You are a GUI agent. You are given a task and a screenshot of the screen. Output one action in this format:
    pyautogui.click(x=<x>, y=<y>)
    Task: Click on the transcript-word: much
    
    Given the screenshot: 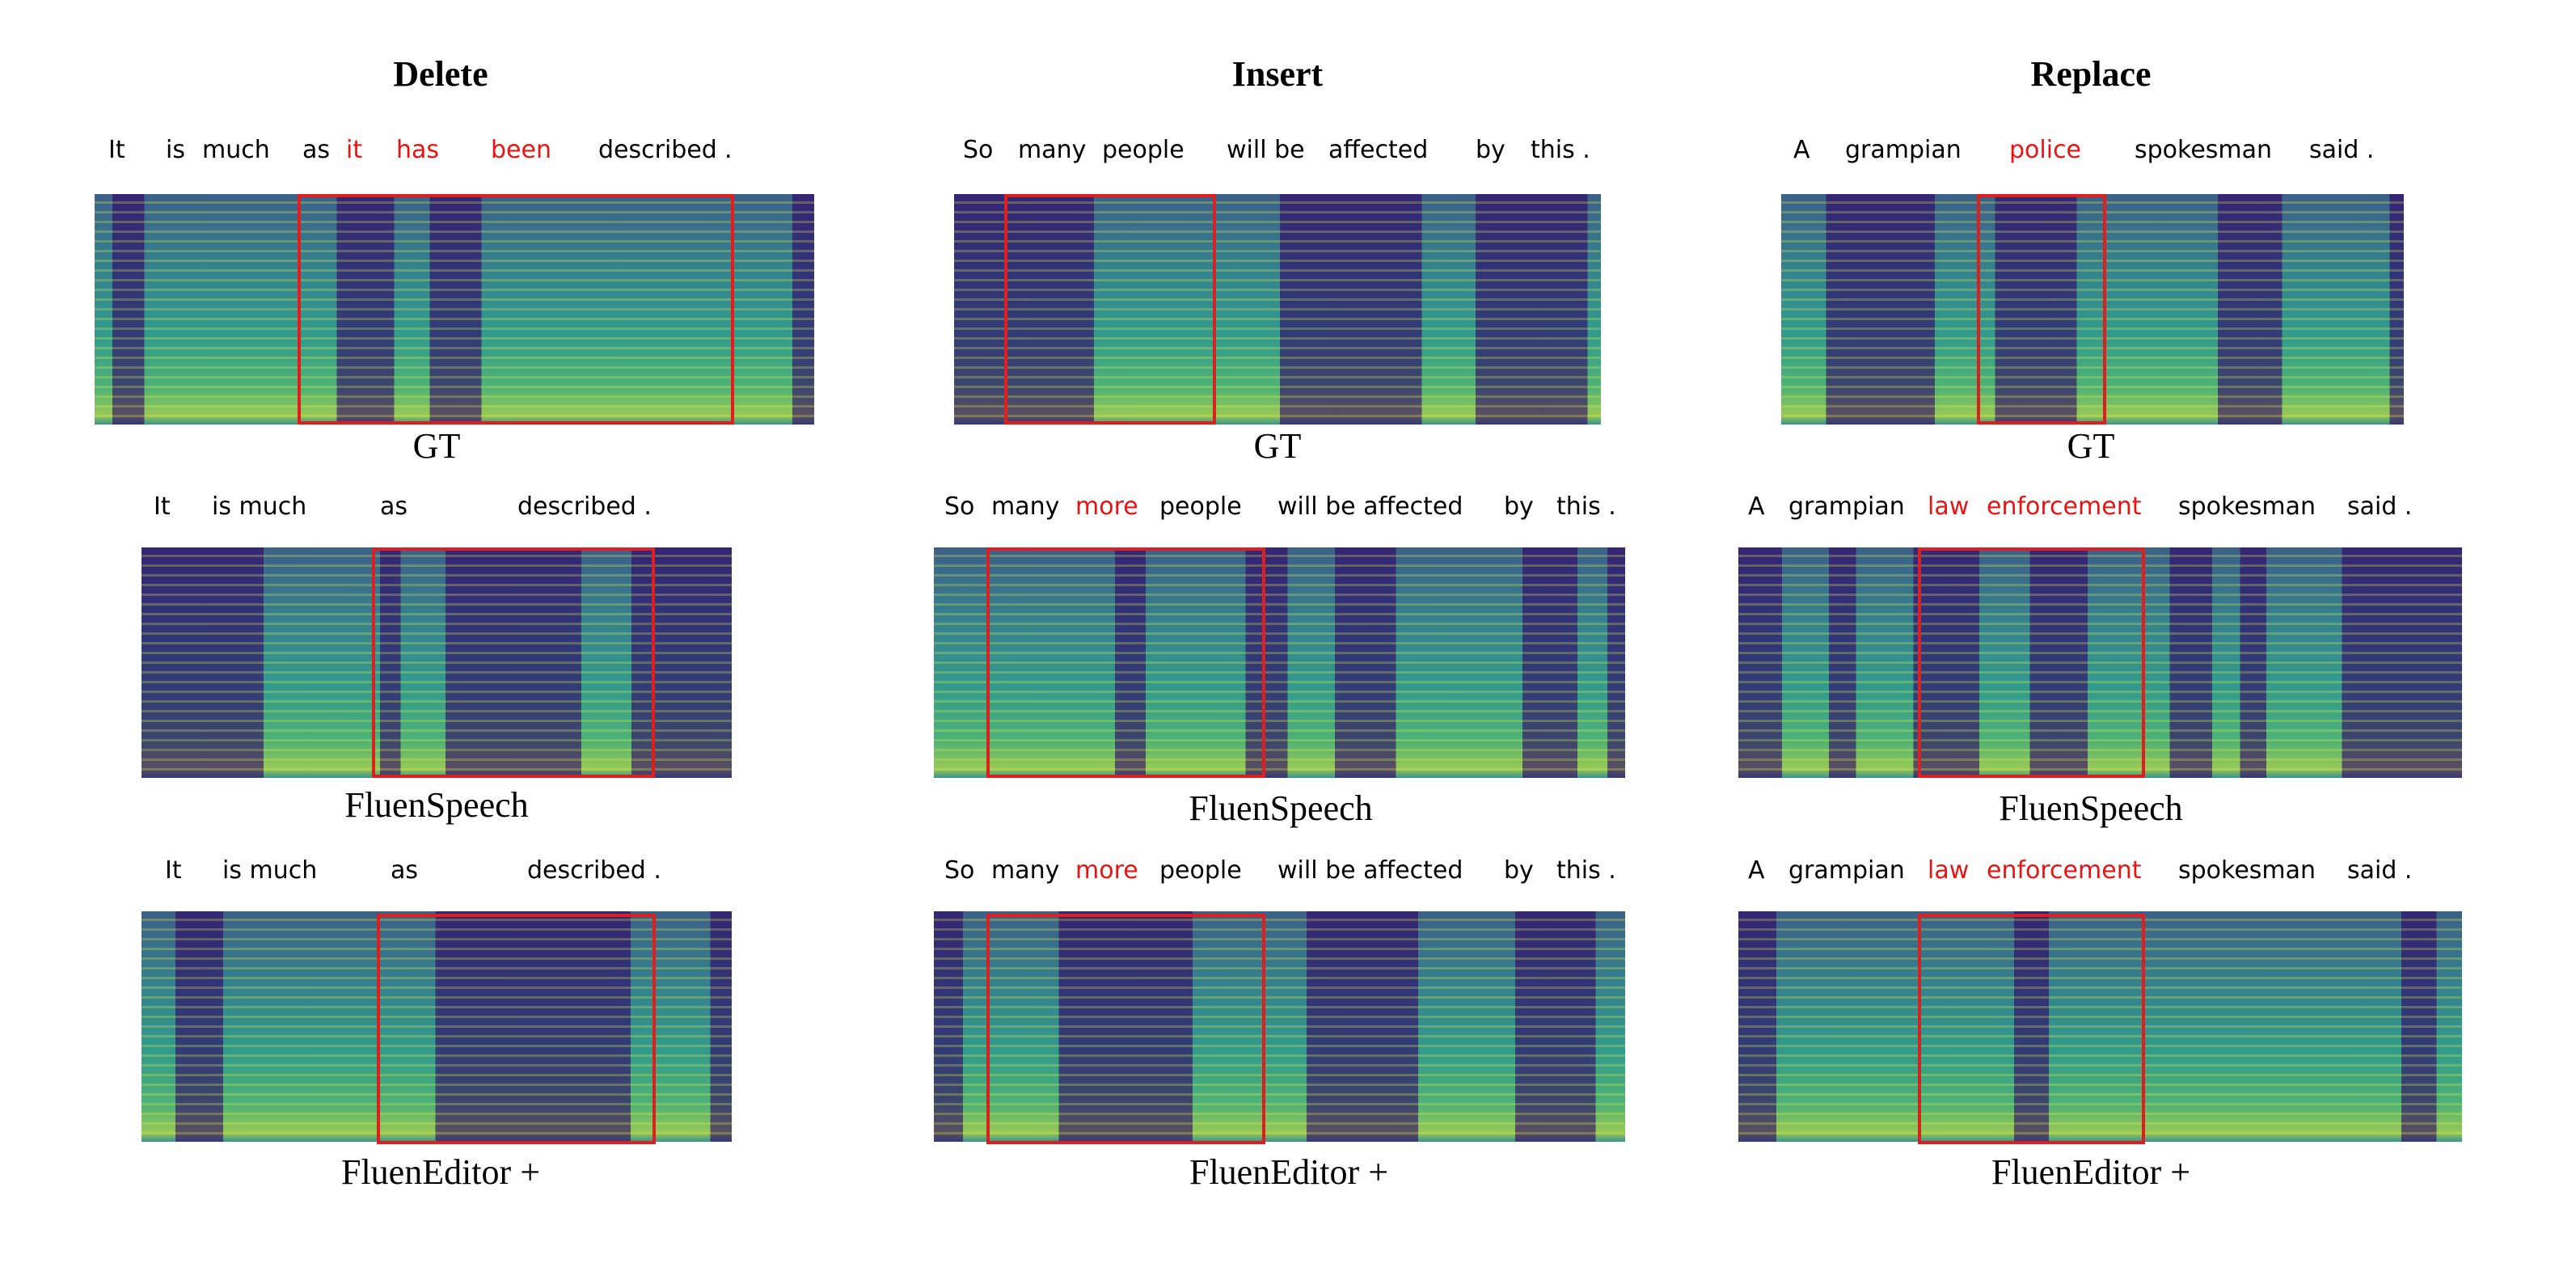 What is the action you would take?
    pyautogui.click(x=236, y=150)
    